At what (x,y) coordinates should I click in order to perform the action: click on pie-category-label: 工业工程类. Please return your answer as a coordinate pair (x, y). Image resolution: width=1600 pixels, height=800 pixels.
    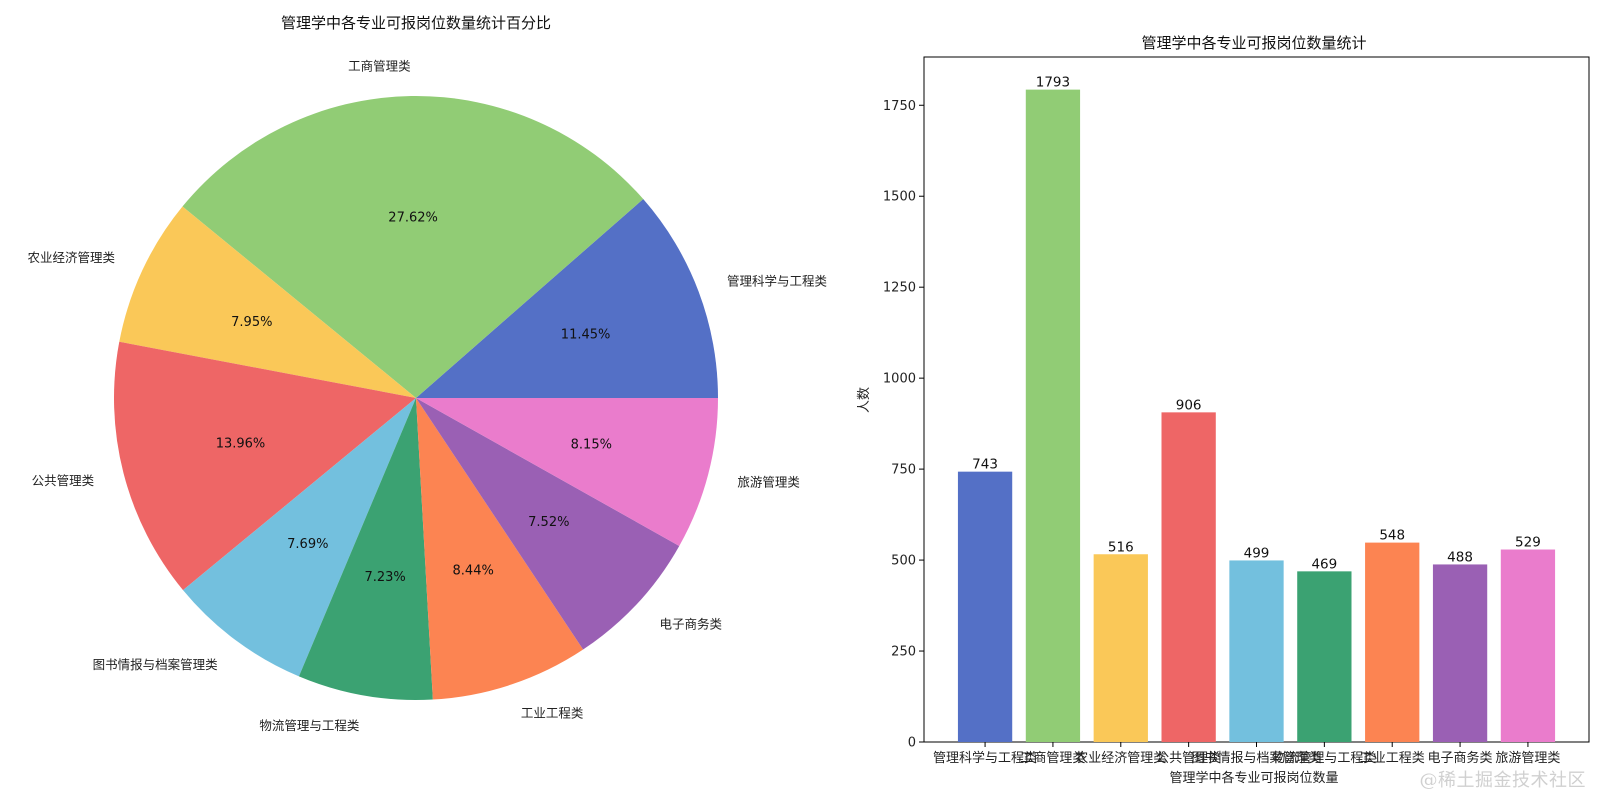
    Looking at the image, I should click on (552, 713).